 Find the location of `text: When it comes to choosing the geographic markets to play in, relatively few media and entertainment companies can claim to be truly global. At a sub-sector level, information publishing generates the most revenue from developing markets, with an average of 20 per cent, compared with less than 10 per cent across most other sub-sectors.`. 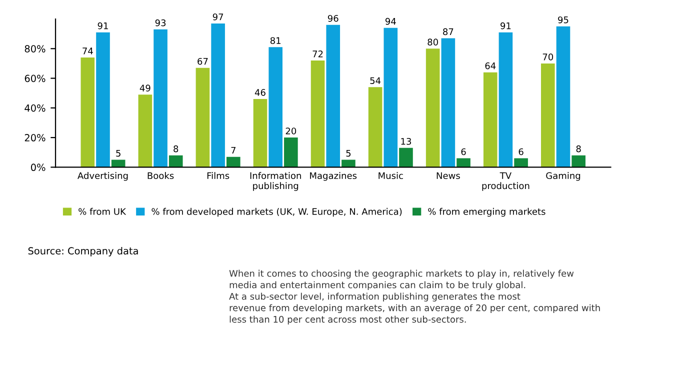

text: When it comes to choosing the geographic markets to play in, relatively few media and entertainment companies can claim to be truly global. At a sub-sector level, information publishing generates the most revenue from developing markets, with an average of 20 per cent, compared with less than 10 per cent across most other sub-sectors. is located at coordinates (414, 297).